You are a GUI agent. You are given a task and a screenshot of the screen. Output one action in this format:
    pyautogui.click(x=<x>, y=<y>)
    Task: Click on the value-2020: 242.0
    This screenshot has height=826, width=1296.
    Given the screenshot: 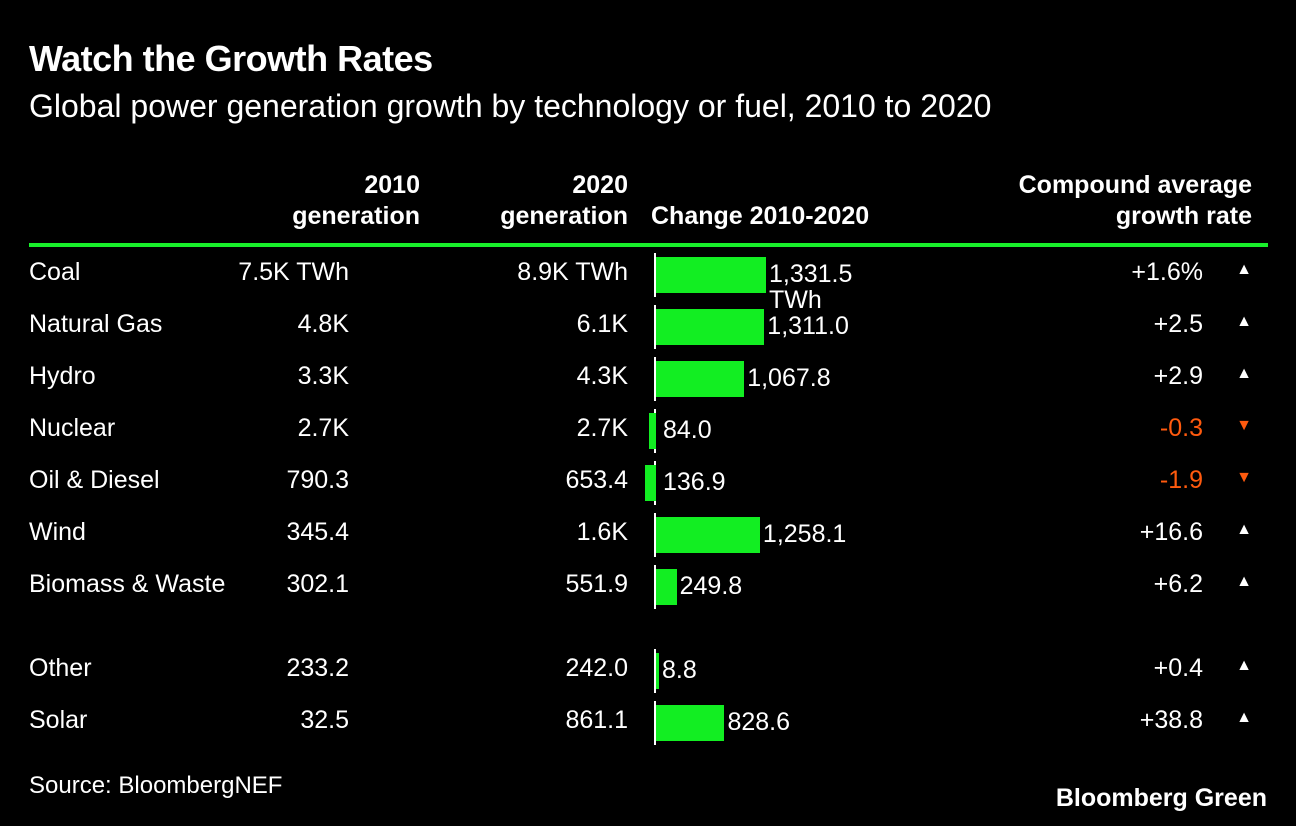 What is the action you would take?
    pyautogui.click(x=596, y=668)
    